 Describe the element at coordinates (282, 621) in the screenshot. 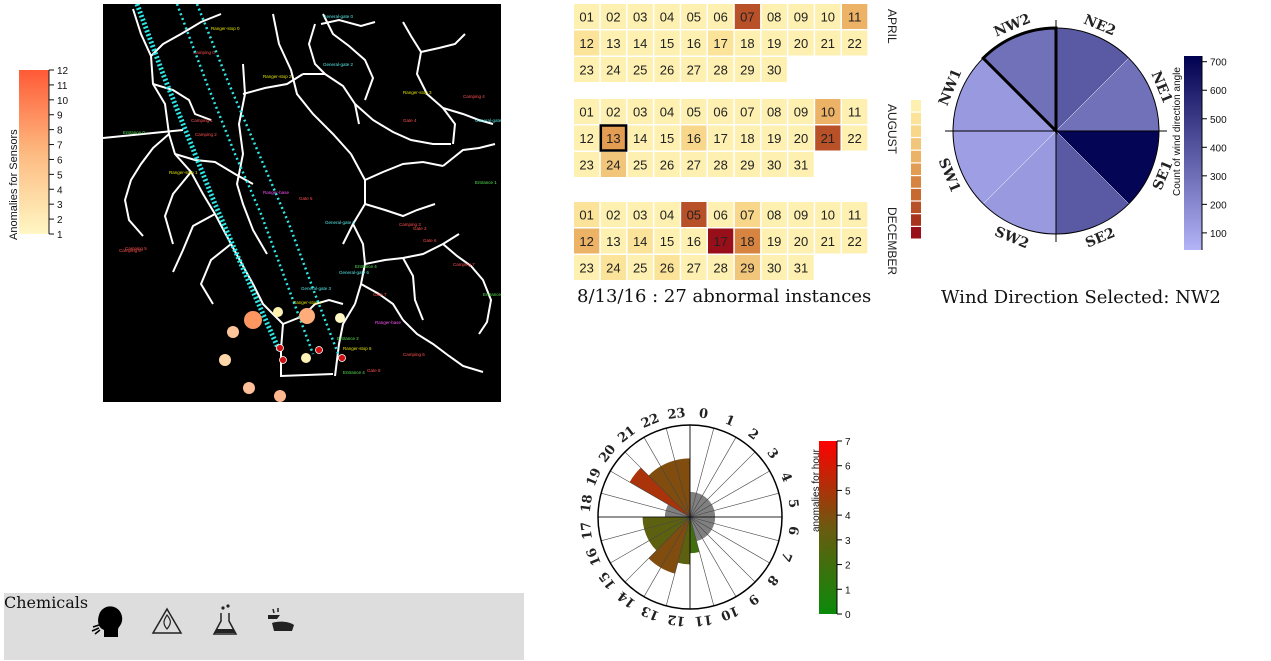

I see `corrosive-hand-icon` at that location.